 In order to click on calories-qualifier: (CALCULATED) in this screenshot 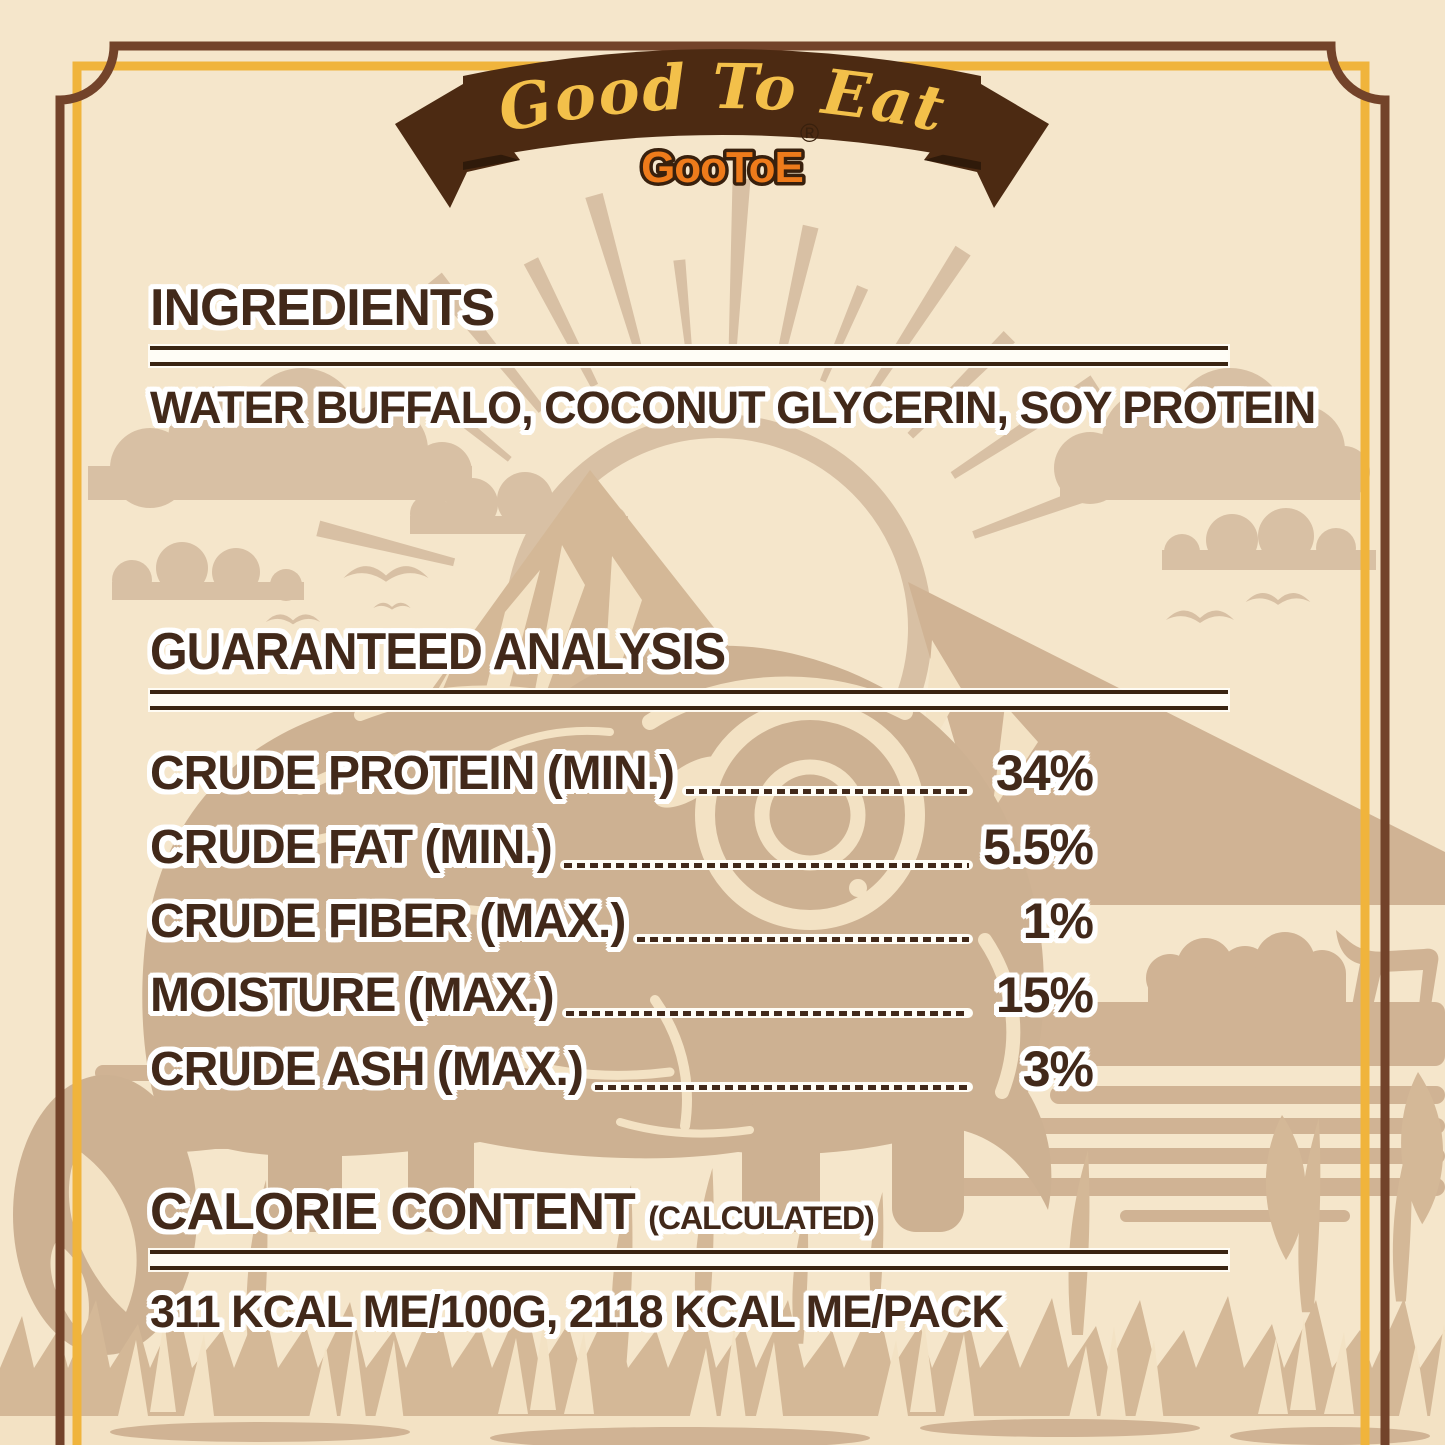, I will do `click(761, 1218)`.